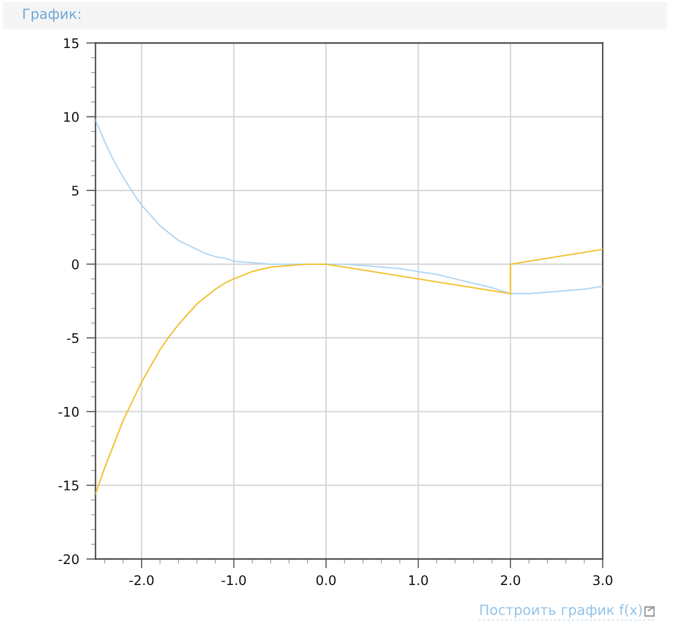 The width and height of the screenshot is (673, 633). What do you see at coordinates (602, 580) in the screenshot?
I see `x-tick-label: 3.0` at bounding box center [602, 580].